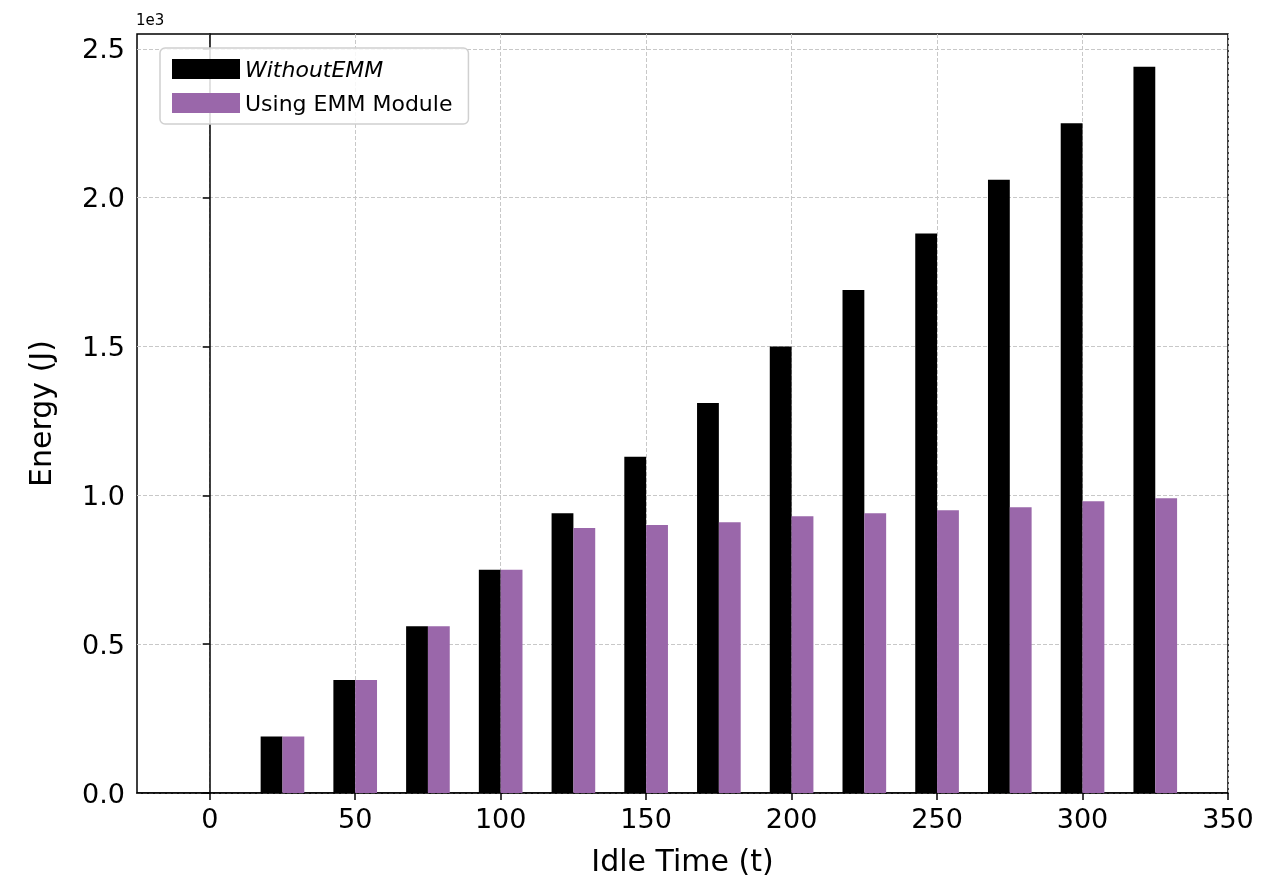  What do you see at coordinates (646, 818) in the screenshot?
I see `x-tick-label: 150` at bounding box center [646, 818].